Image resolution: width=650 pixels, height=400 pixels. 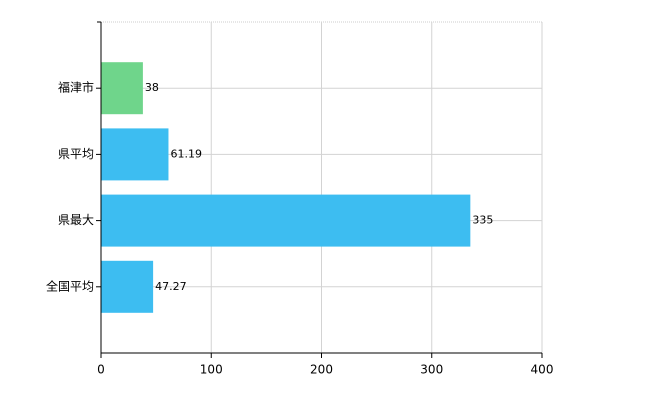 I want to click on x-tick-label: 300, so click(x=431, y=370).